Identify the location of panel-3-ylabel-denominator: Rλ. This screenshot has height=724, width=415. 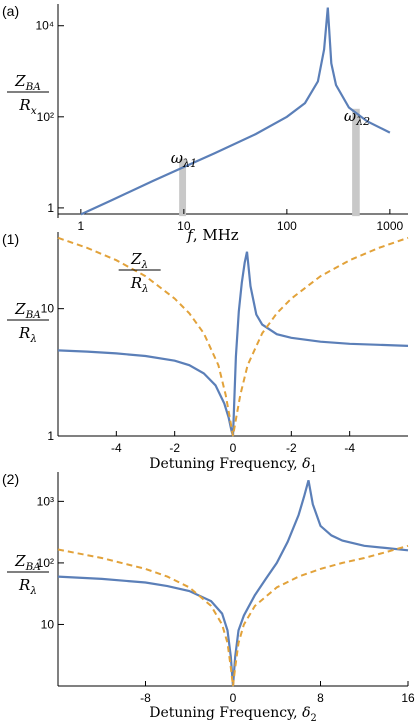
(27, 586).